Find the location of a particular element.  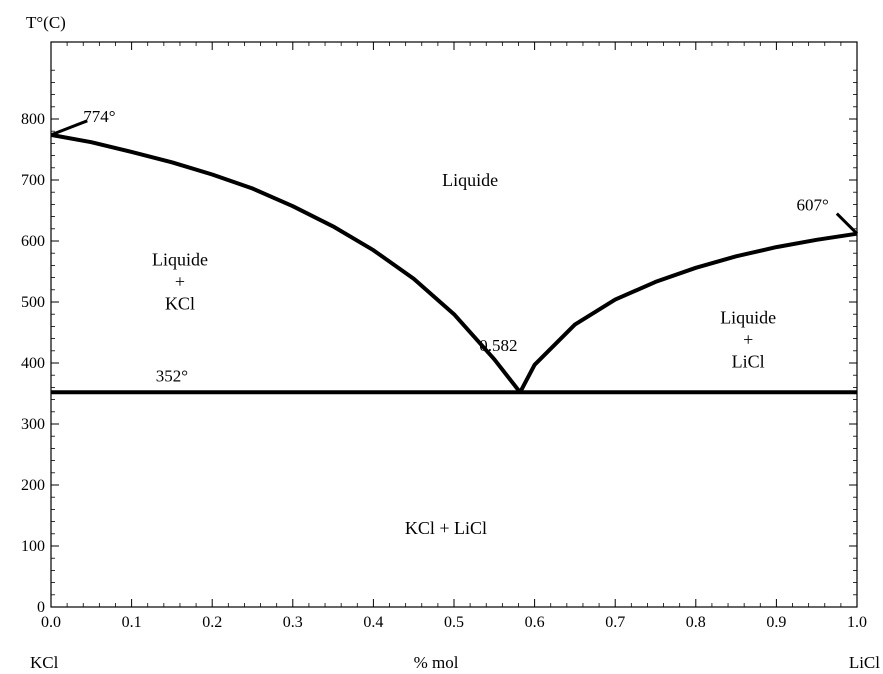

annotation-label: 0.582 is located at coordinates (498, 345).